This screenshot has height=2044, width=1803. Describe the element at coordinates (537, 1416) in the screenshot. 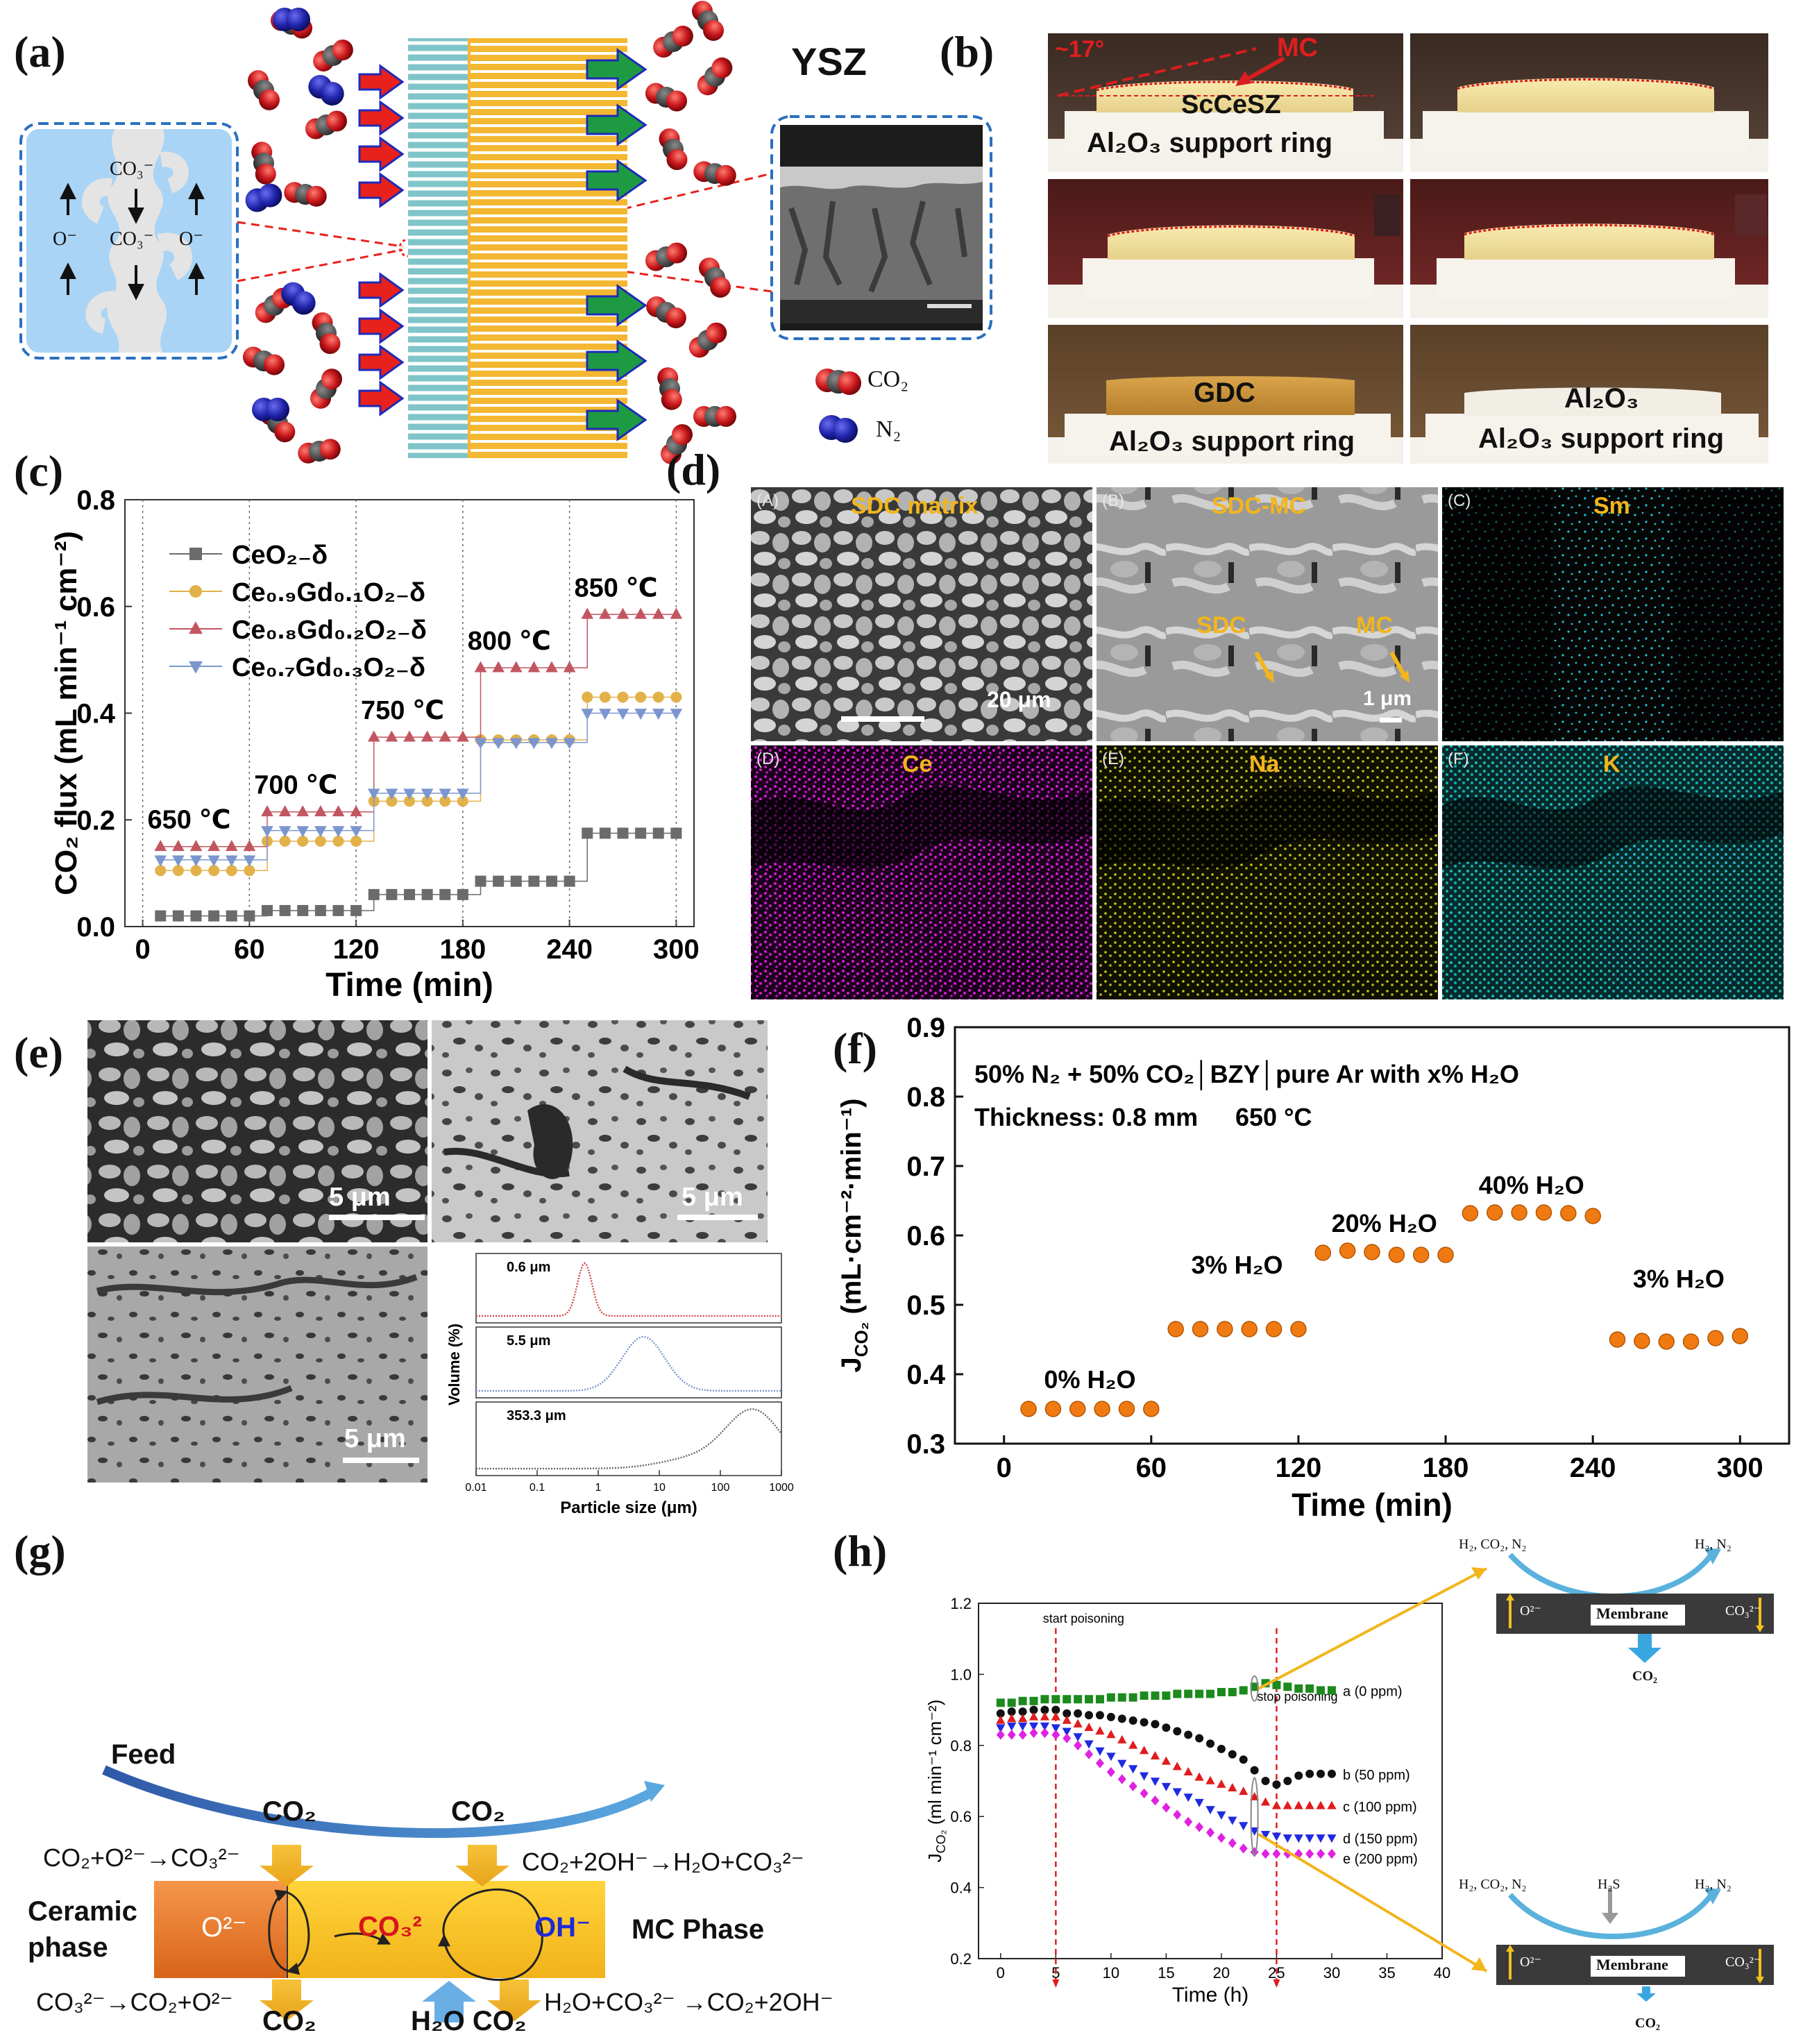

I see `psd-peak-label: 353.3 μm` at that location.